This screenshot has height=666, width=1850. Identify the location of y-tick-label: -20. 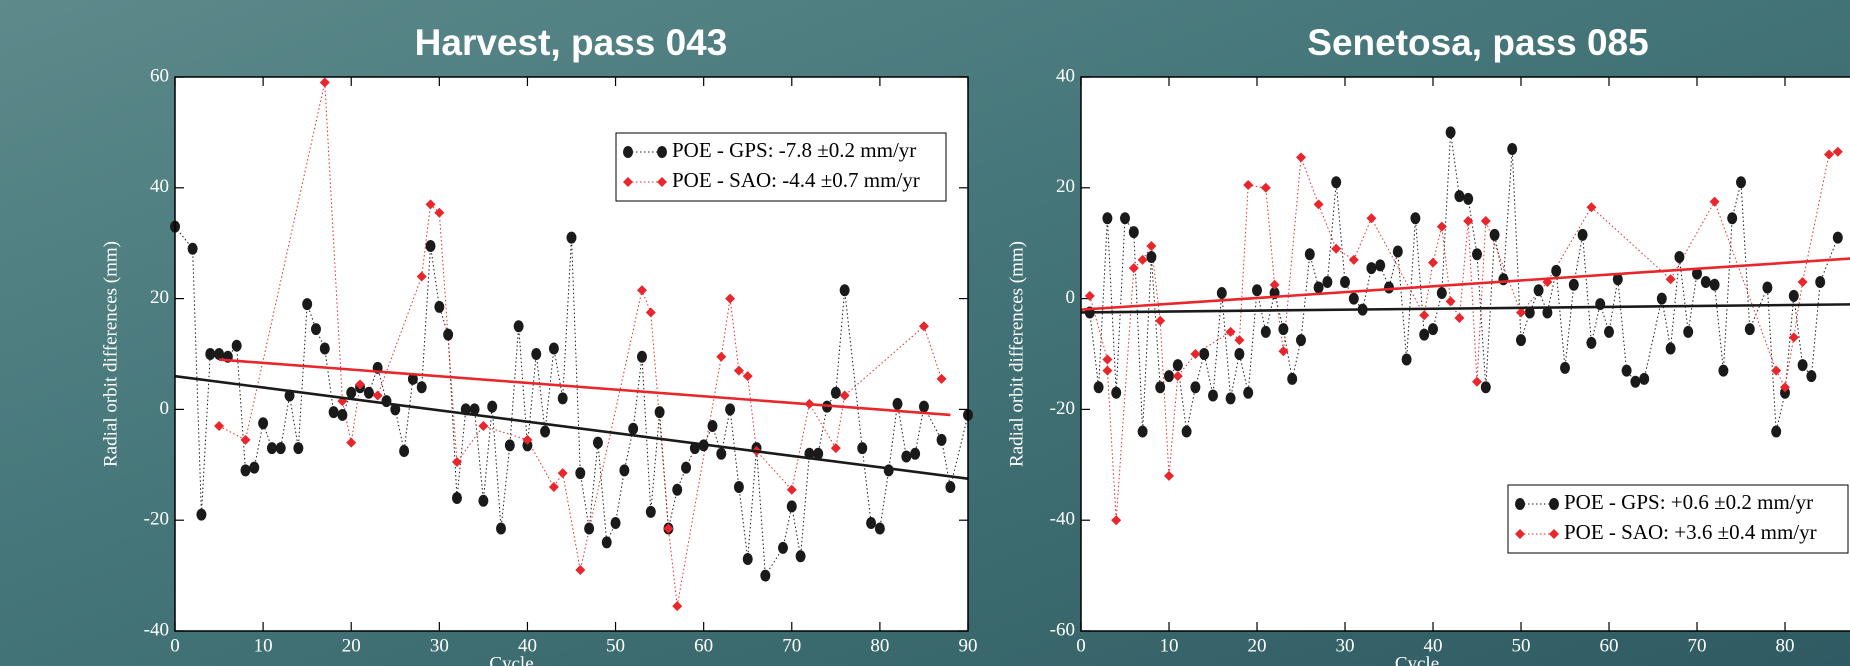
(156, 519).